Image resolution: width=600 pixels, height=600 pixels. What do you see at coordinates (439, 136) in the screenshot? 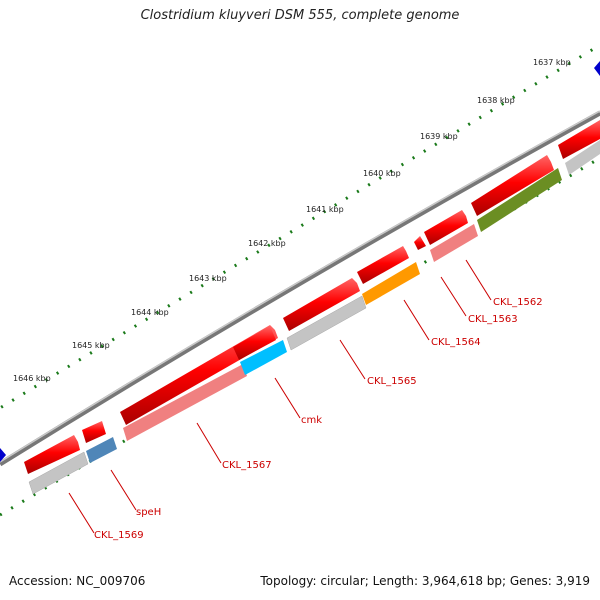
I see `kbp-label-1639: 1639 kbp` at bounding box center [439, 136].